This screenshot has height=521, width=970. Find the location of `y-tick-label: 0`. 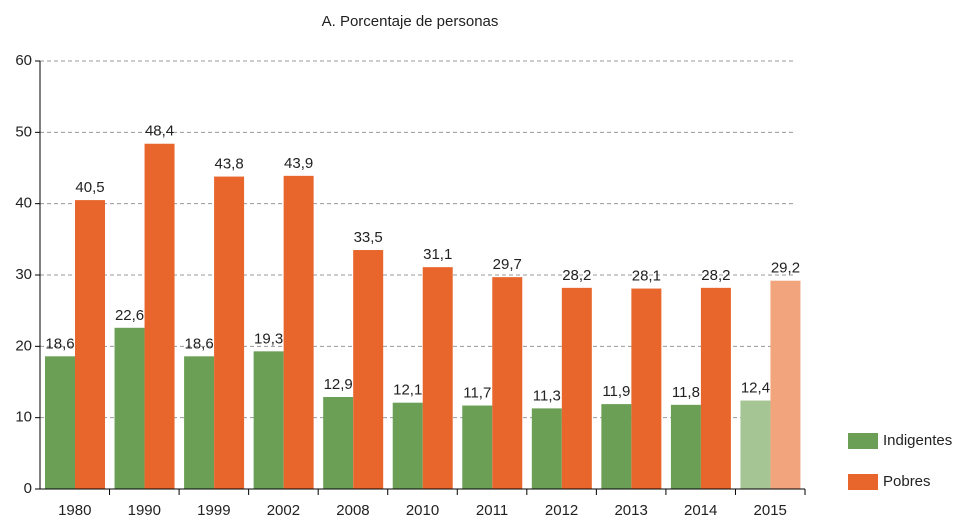

y-tick-label: 0 is located at coordinates (28, 488).